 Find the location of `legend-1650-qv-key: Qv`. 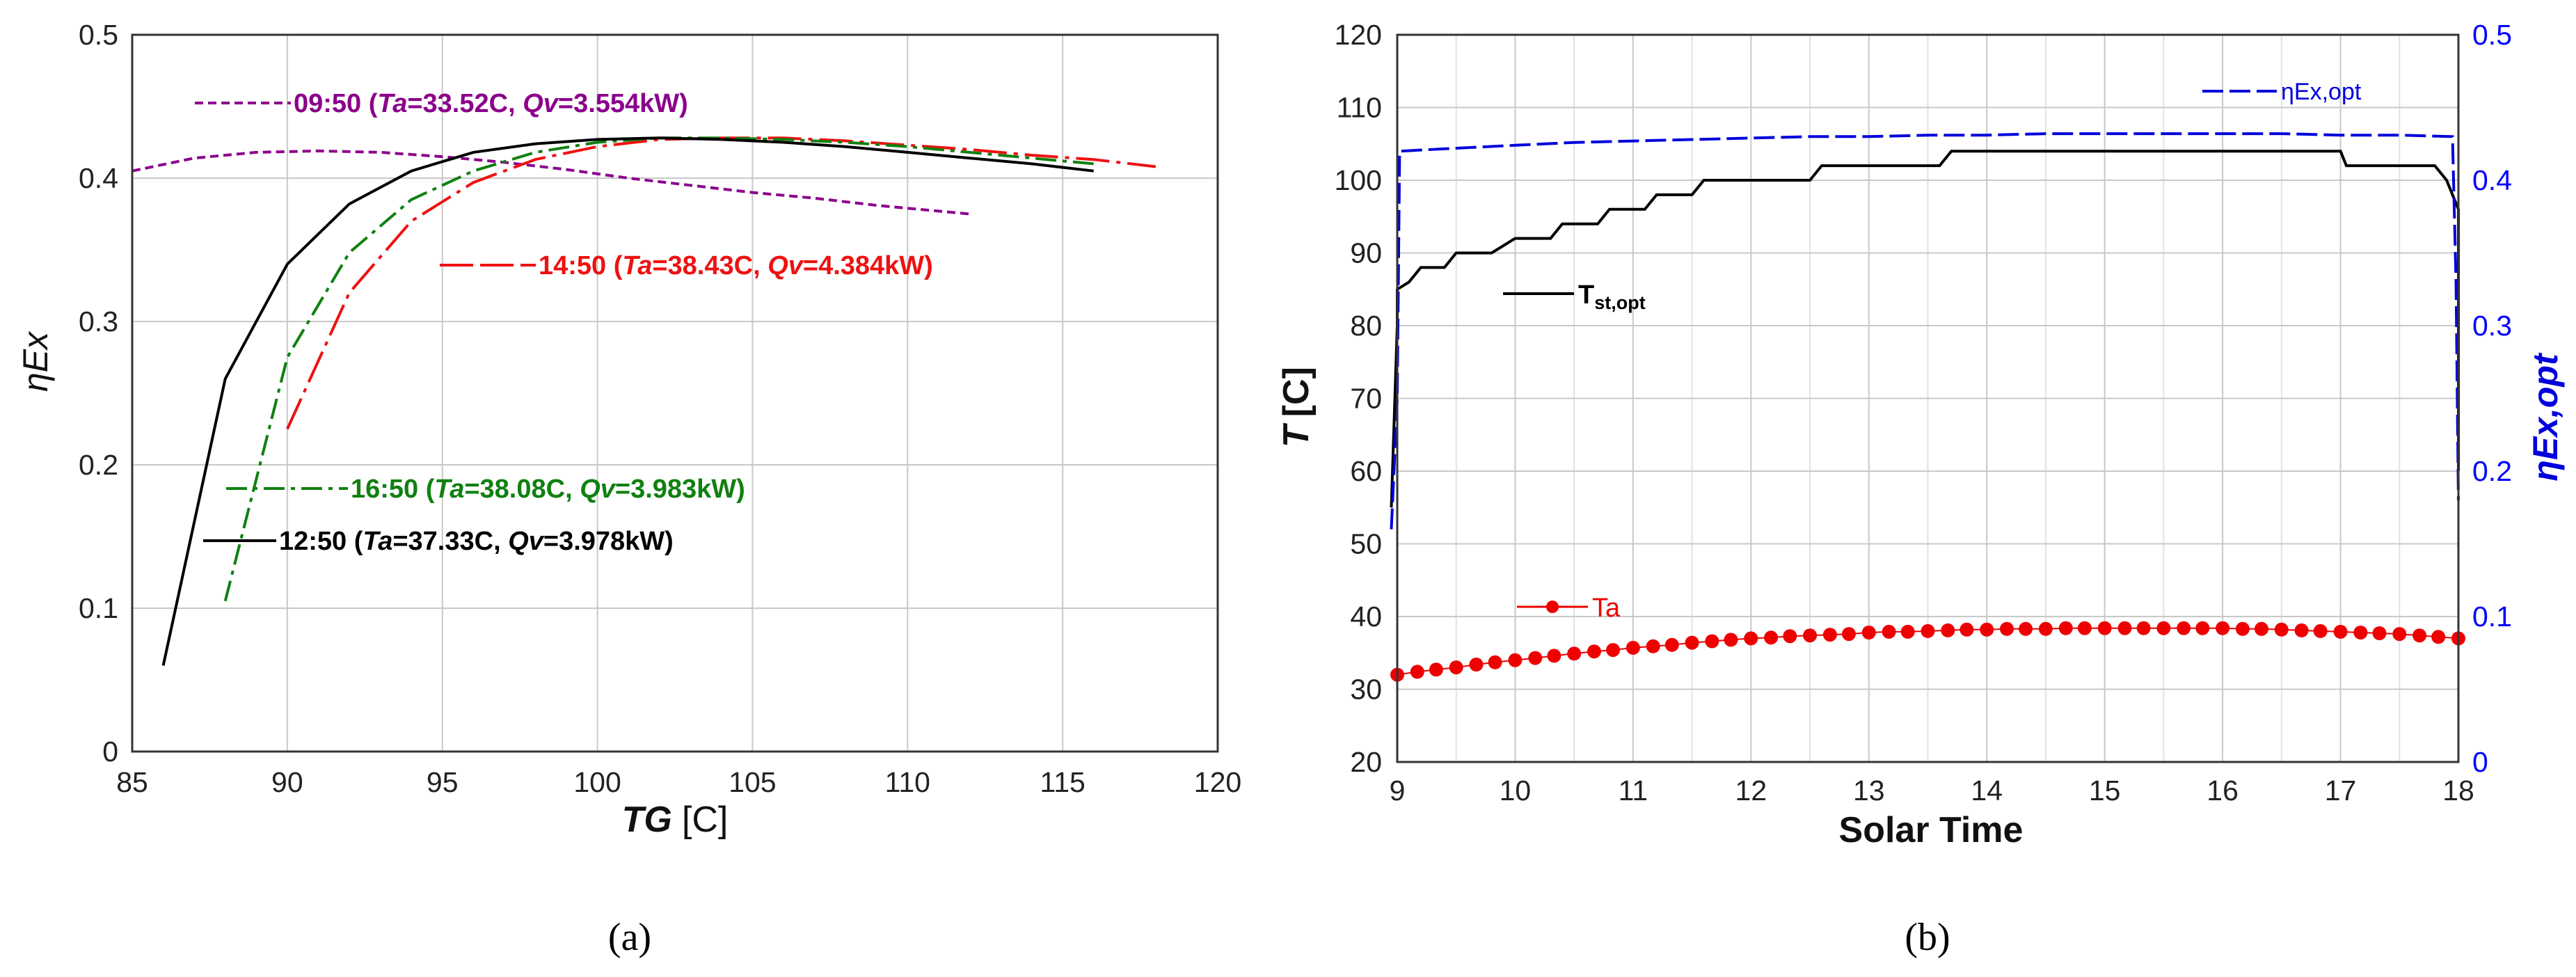

legend-1650-qv-key: Qv is located at coordinates (598, 490).